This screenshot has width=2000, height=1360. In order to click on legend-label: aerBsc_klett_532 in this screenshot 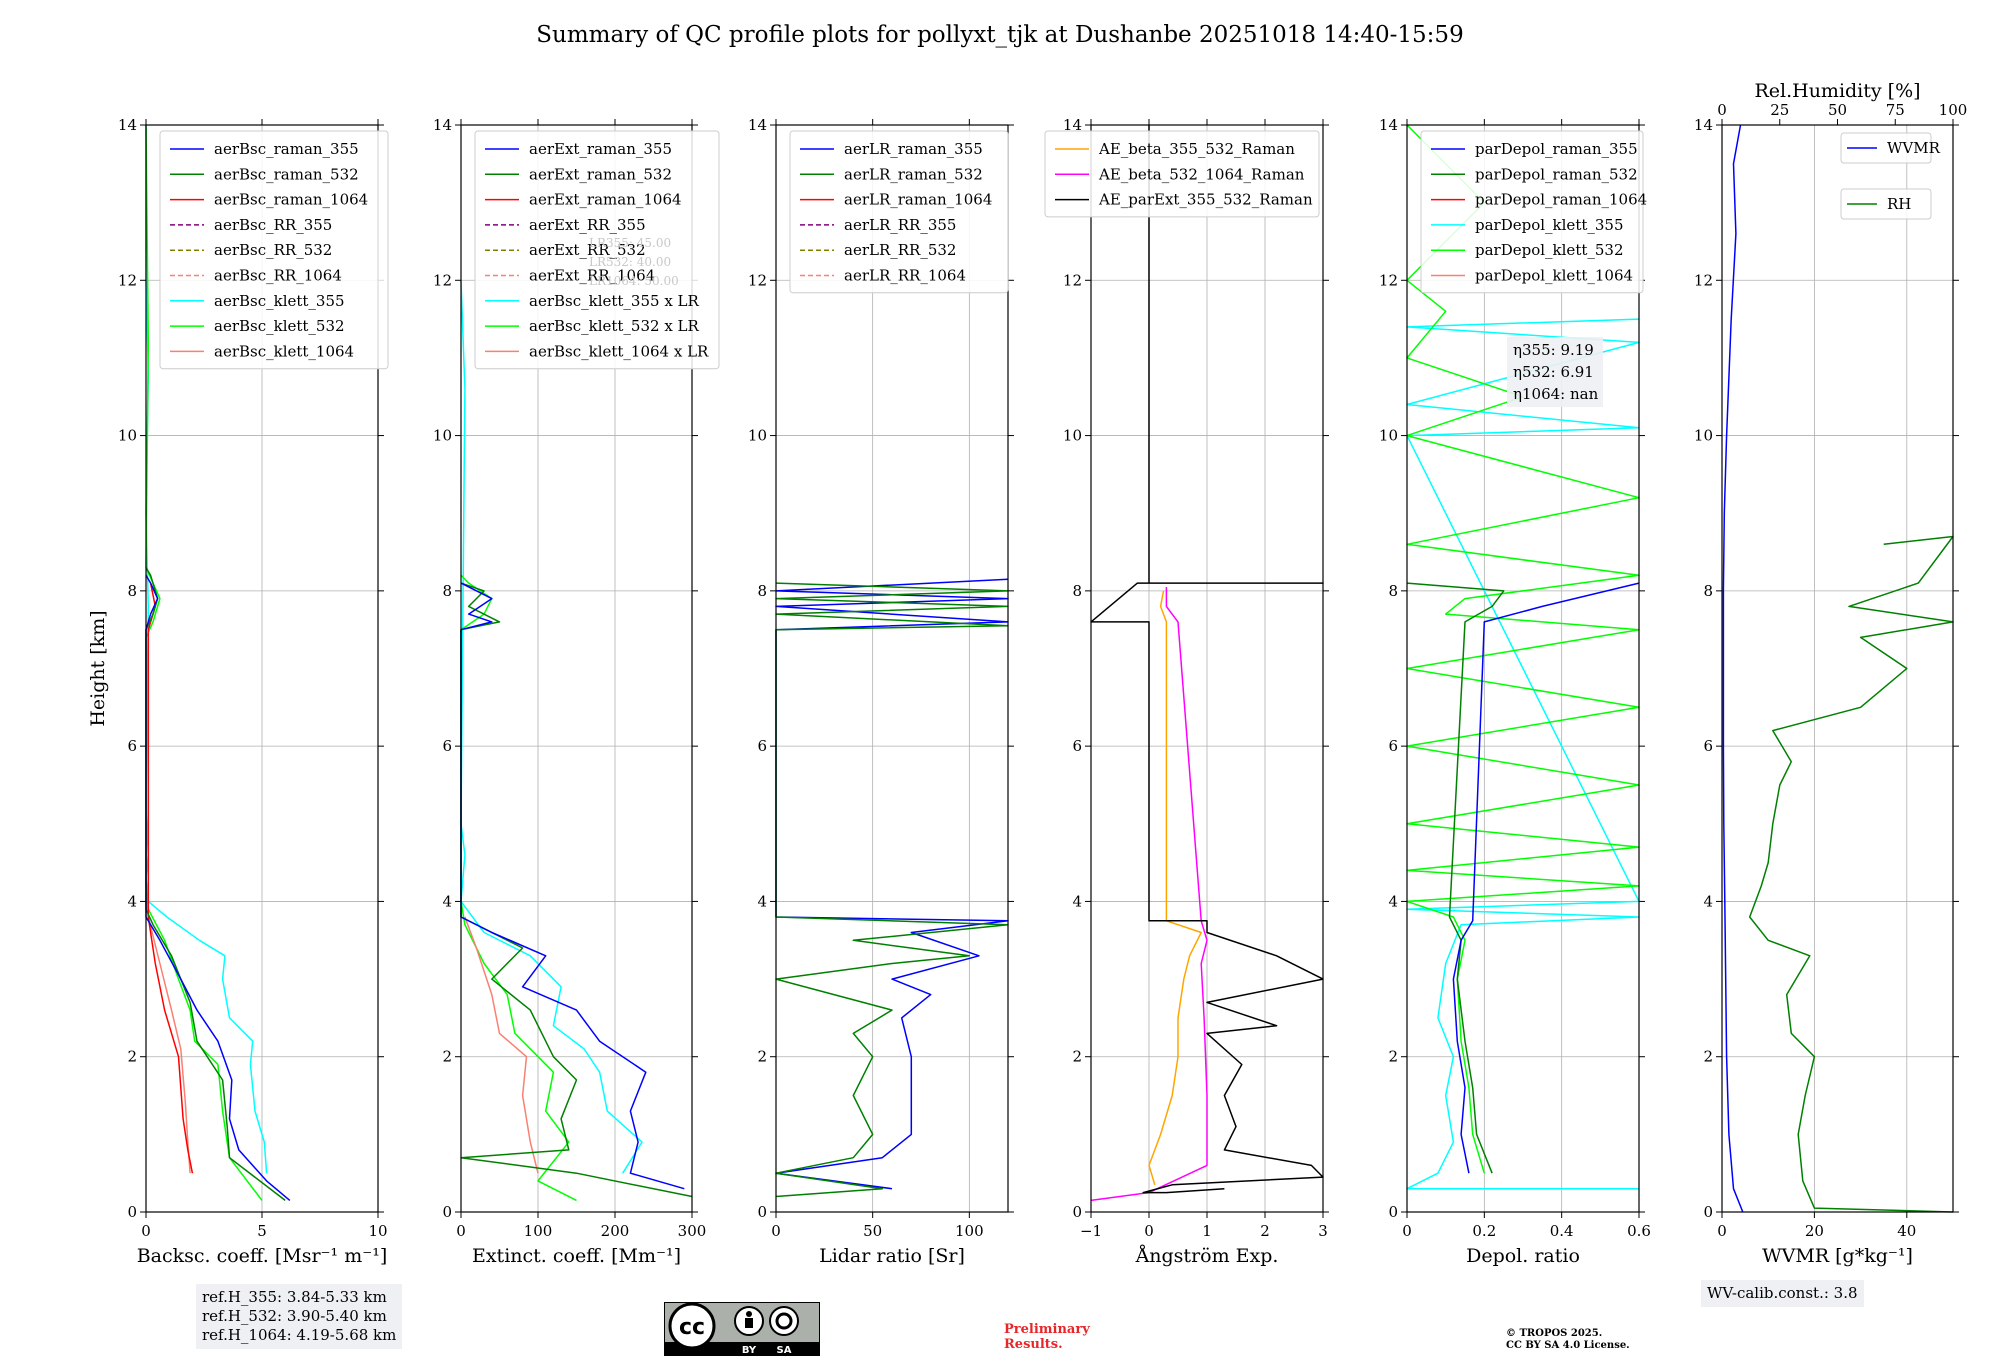, I will do `click(279, 326)`.